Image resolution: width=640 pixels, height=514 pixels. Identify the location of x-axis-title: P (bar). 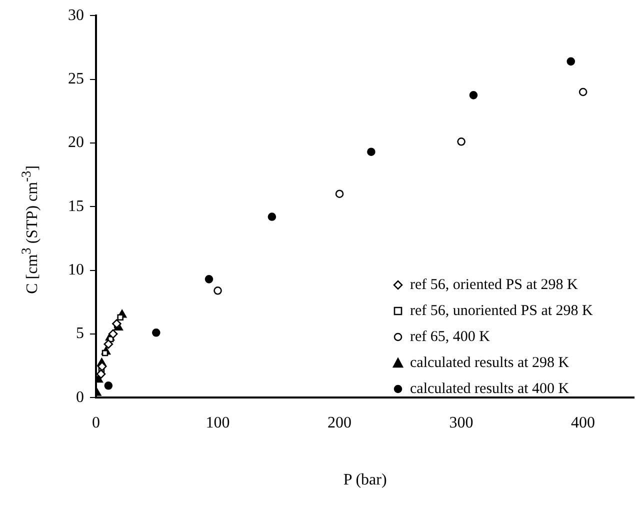
(365, 480).